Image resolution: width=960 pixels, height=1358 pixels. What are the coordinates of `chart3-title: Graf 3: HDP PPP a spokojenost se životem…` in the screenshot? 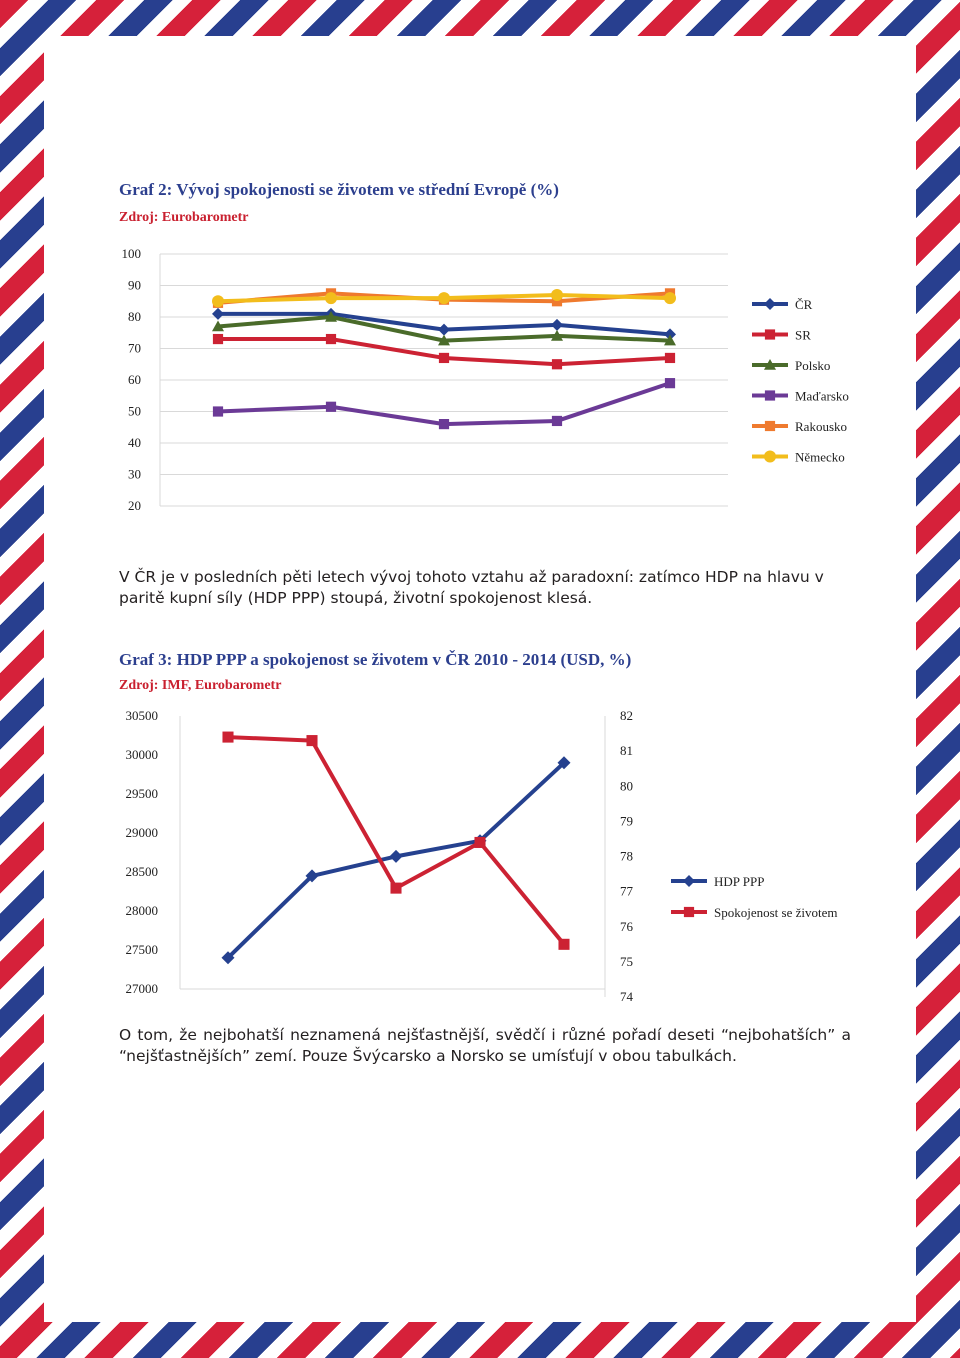 It's located at (375, 659).